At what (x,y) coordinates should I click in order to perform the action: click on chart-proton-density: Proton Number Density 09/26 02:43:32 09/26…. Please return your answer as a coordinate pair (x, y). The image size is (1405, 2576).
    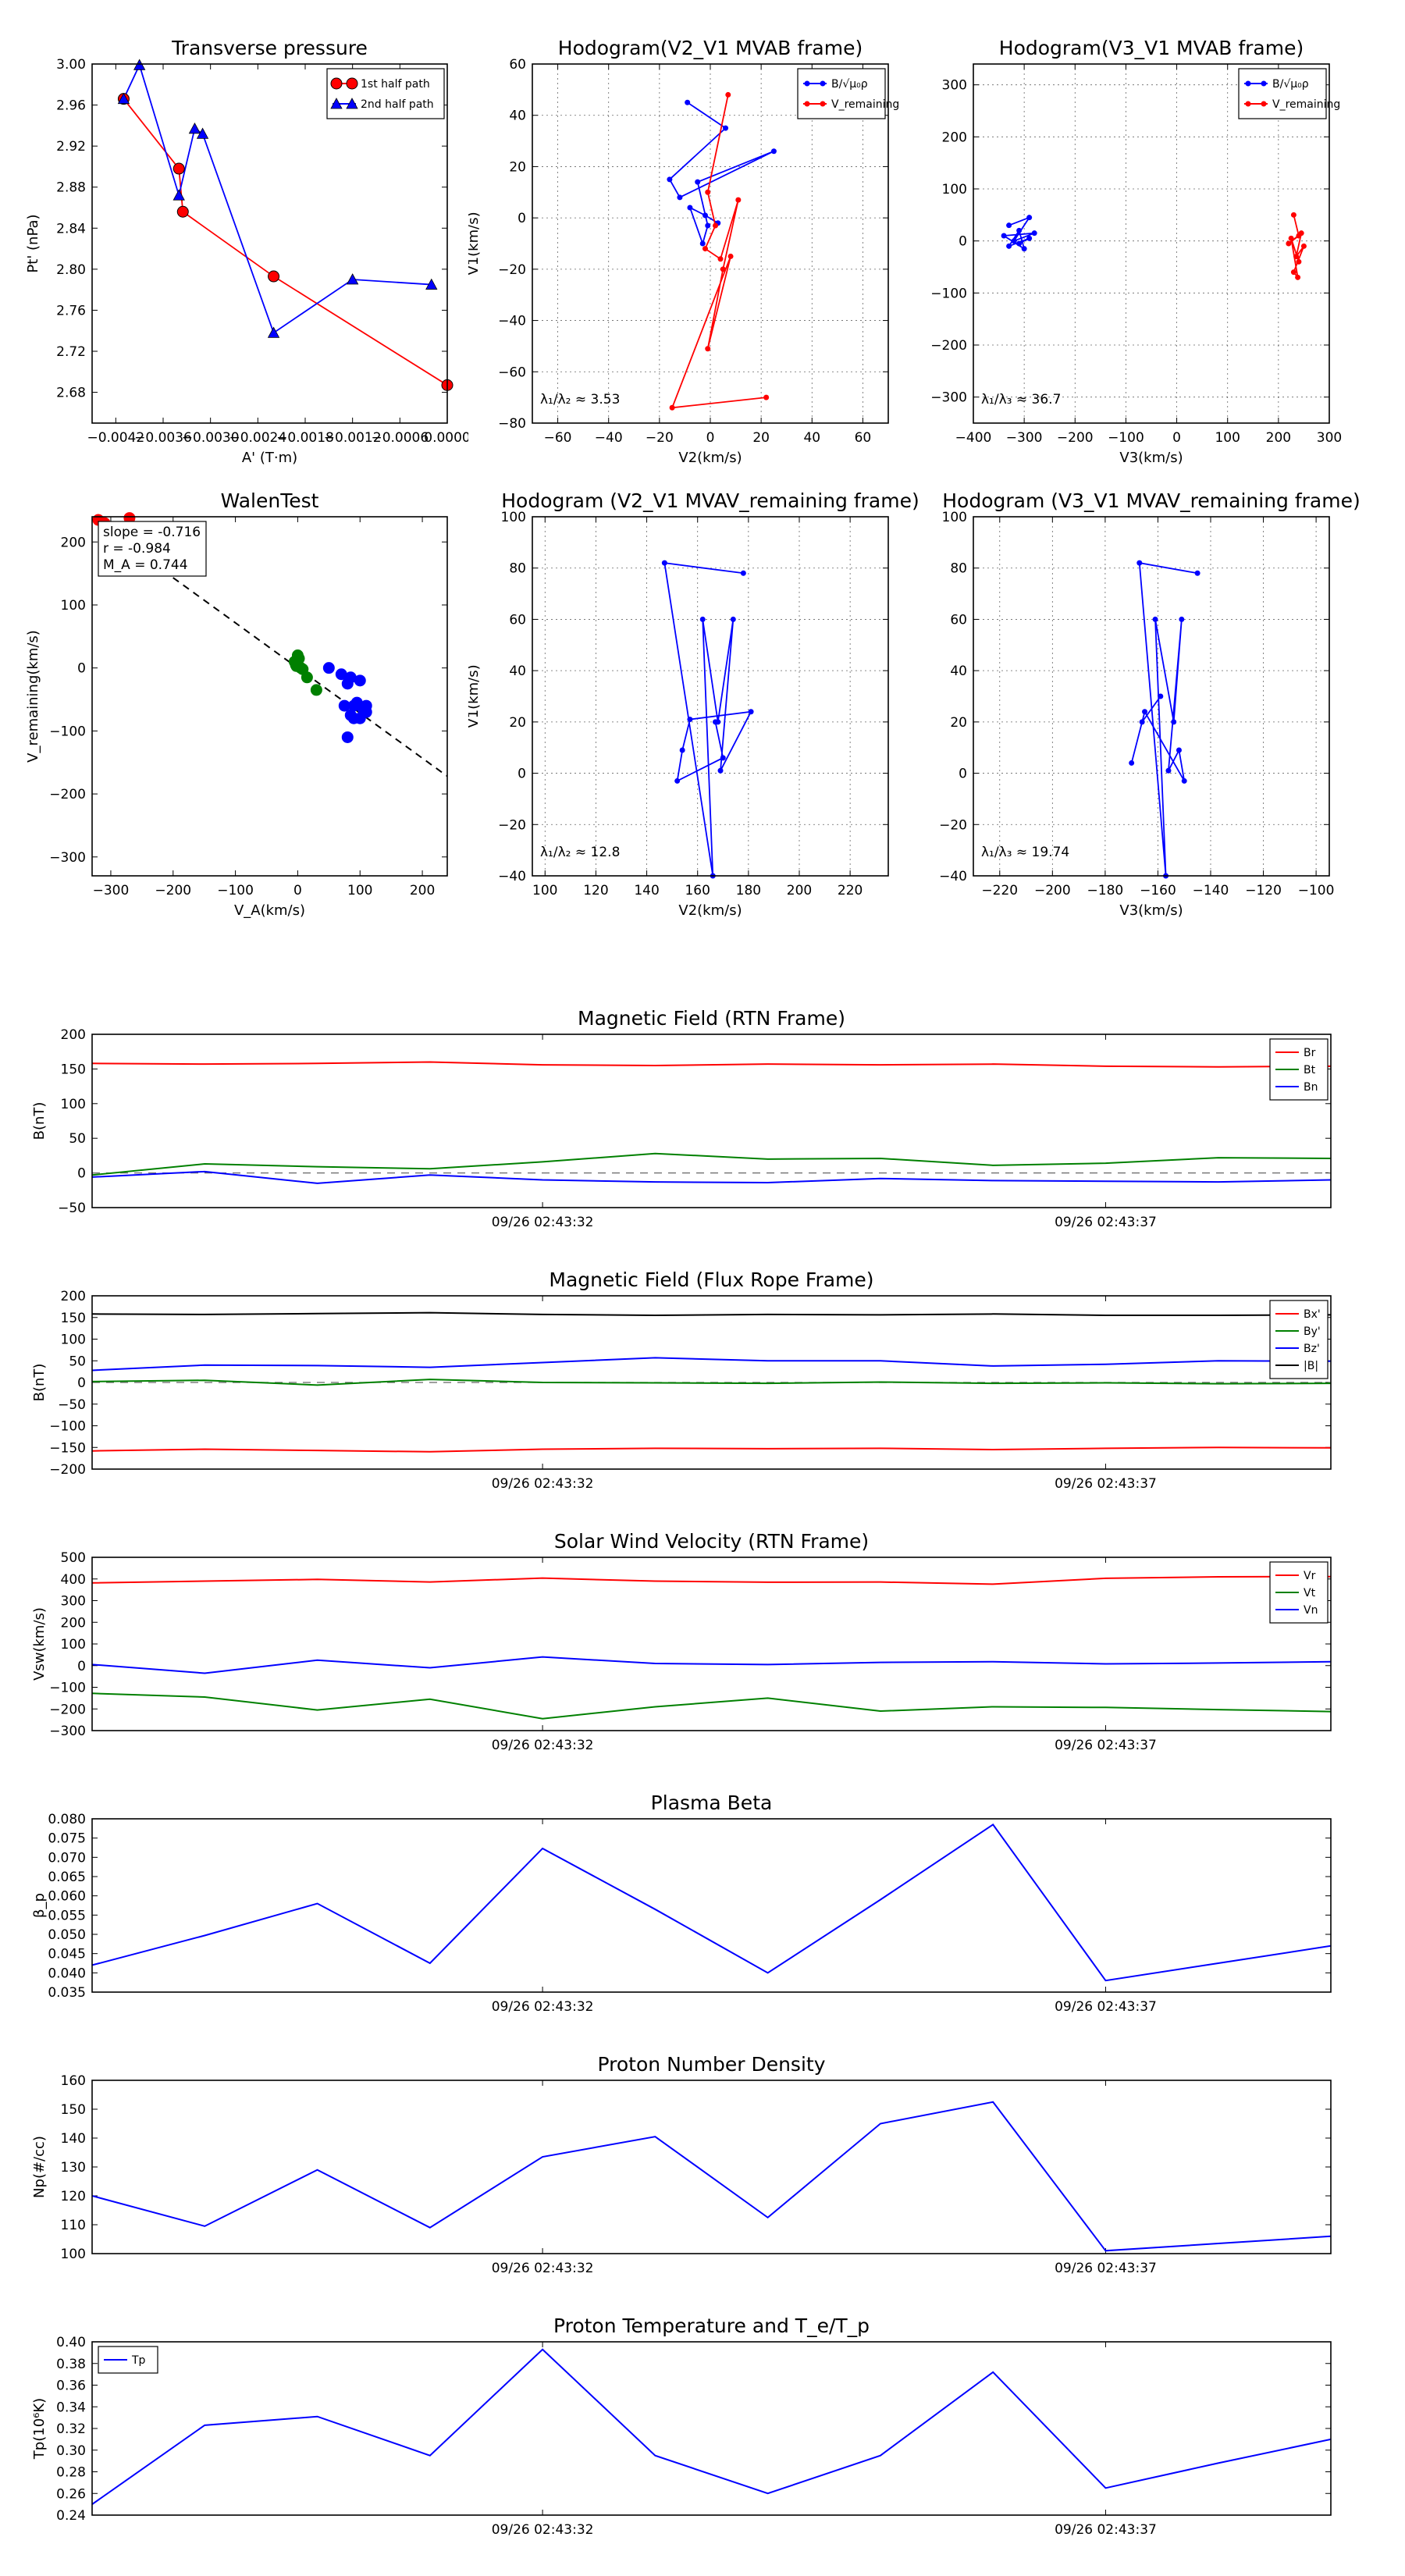
    Looking at the image, I should click on (681, 2164).